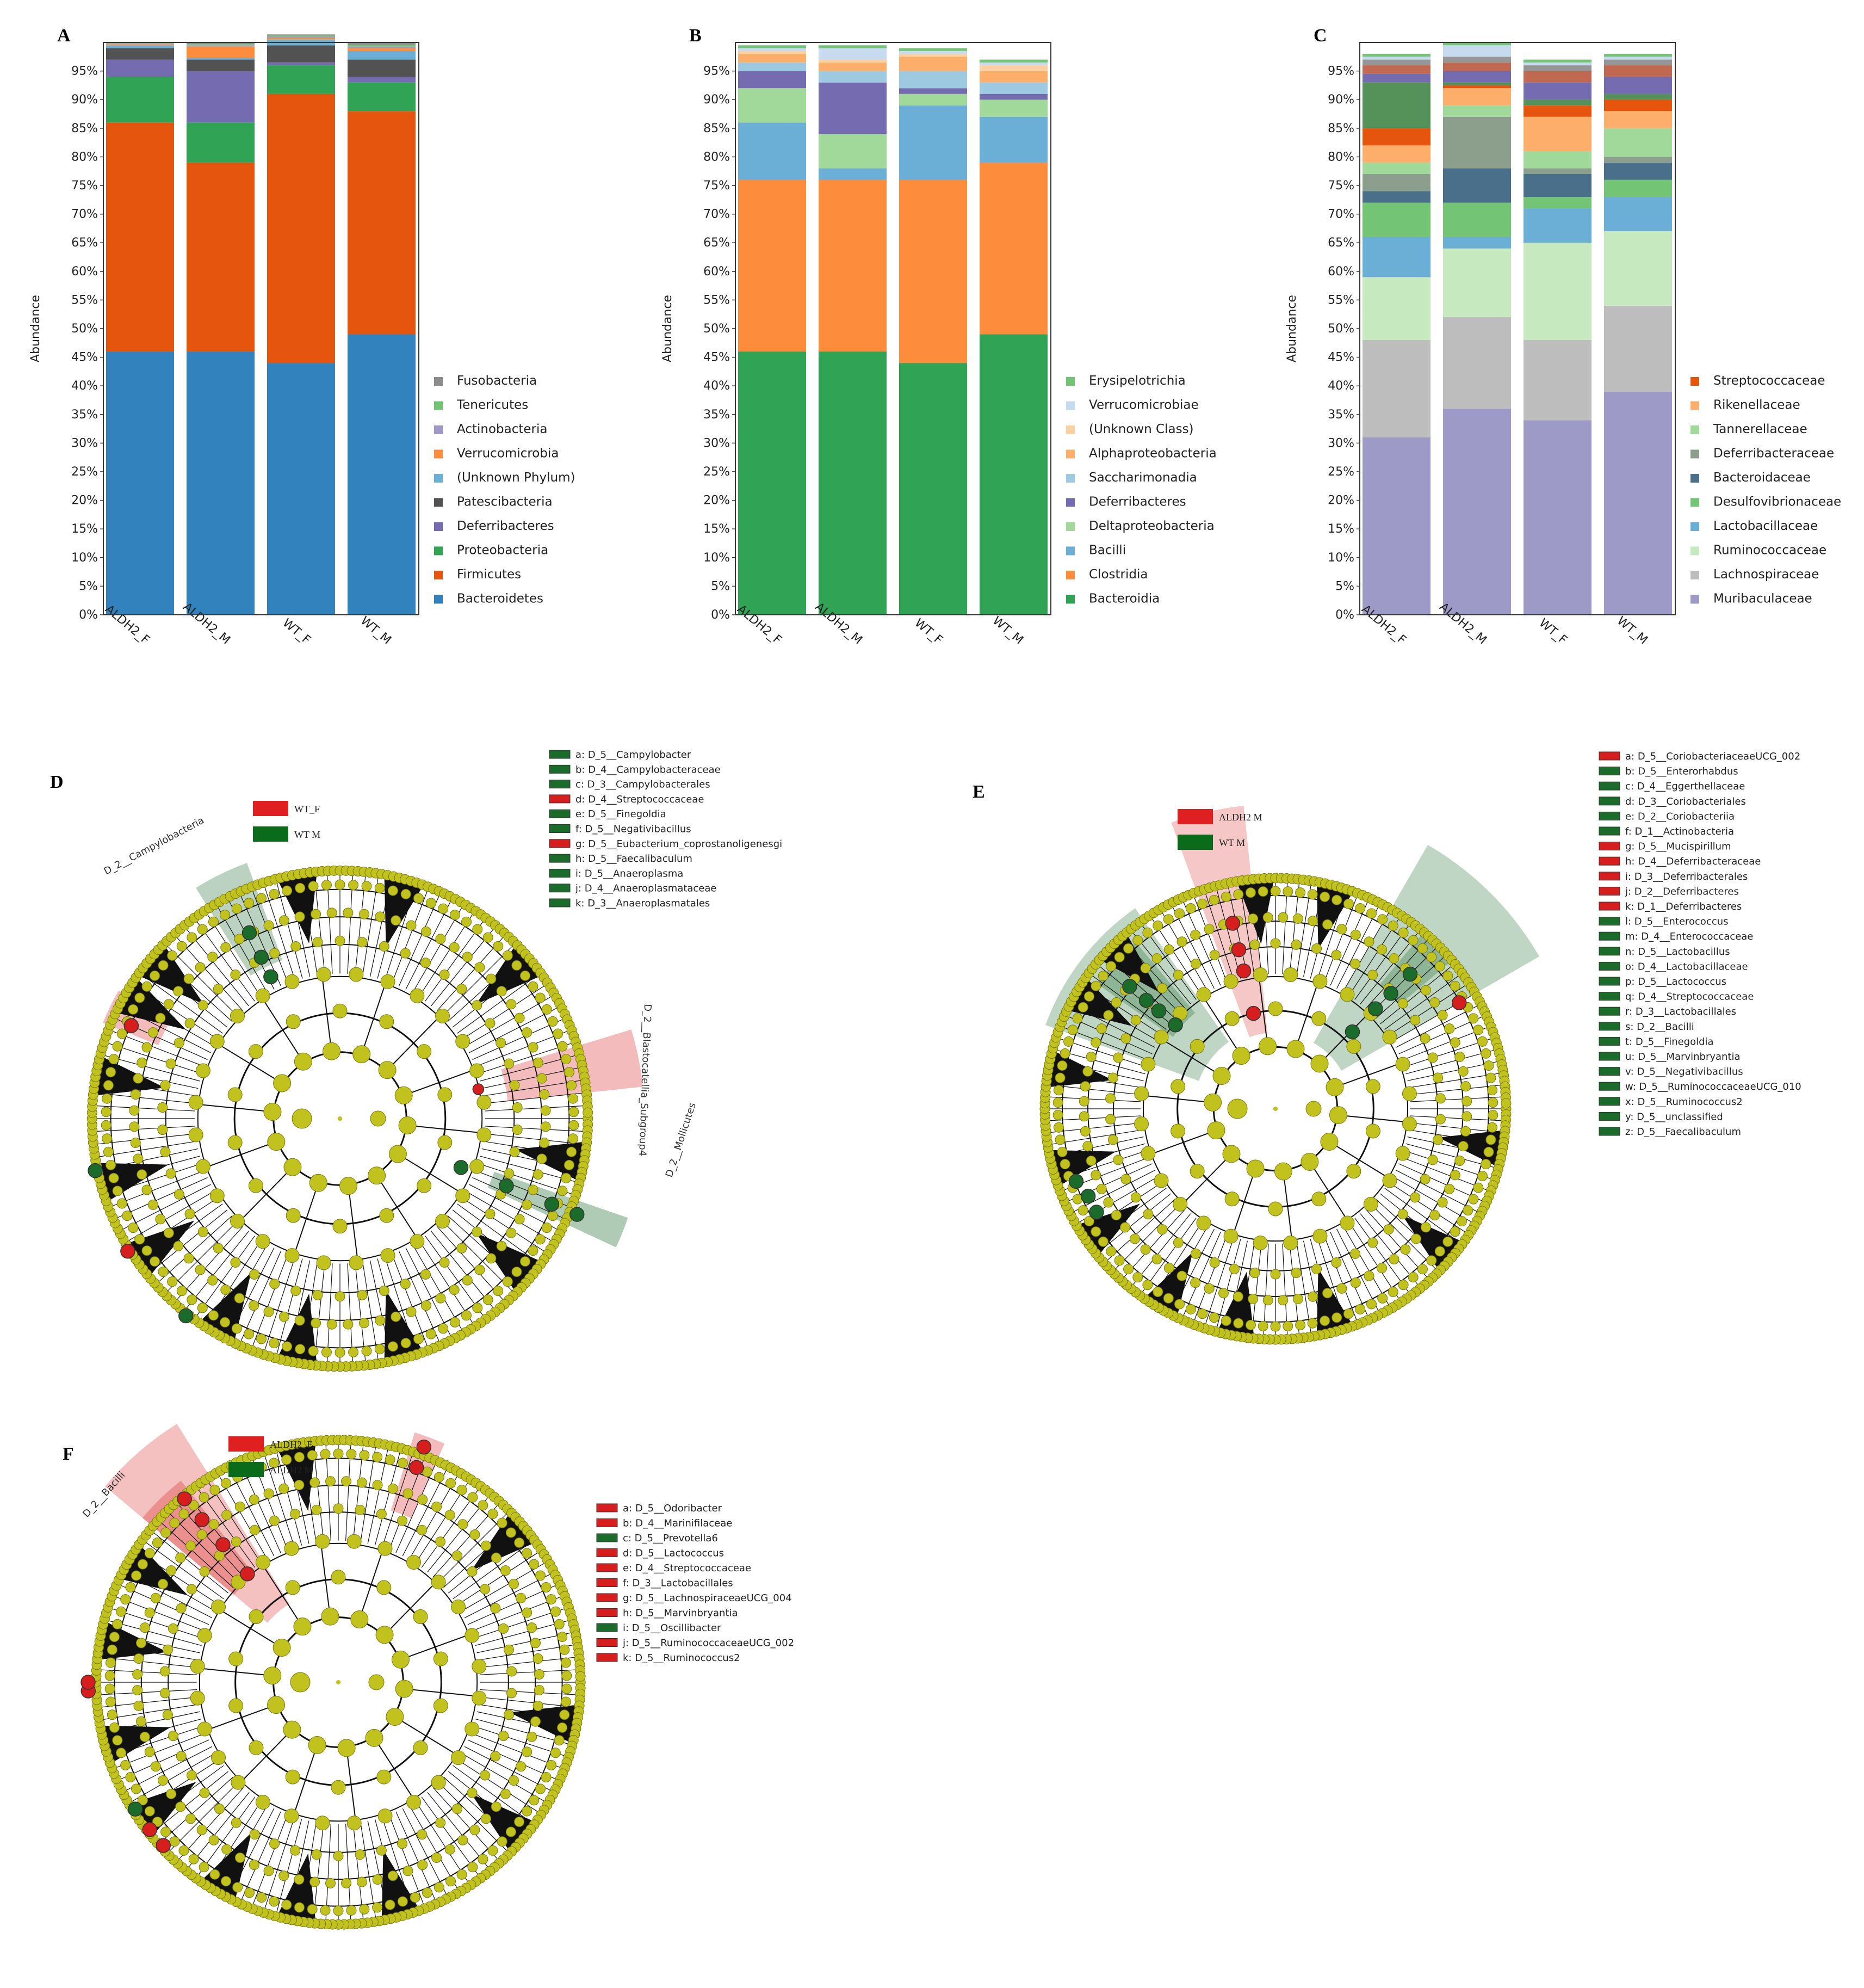 Image resolution: width=1864 pixels, height=1988 pixels. Describe the element at coordinates (1341, 186) in the screenshot. I see `y-tick-label: 75%` at that location.